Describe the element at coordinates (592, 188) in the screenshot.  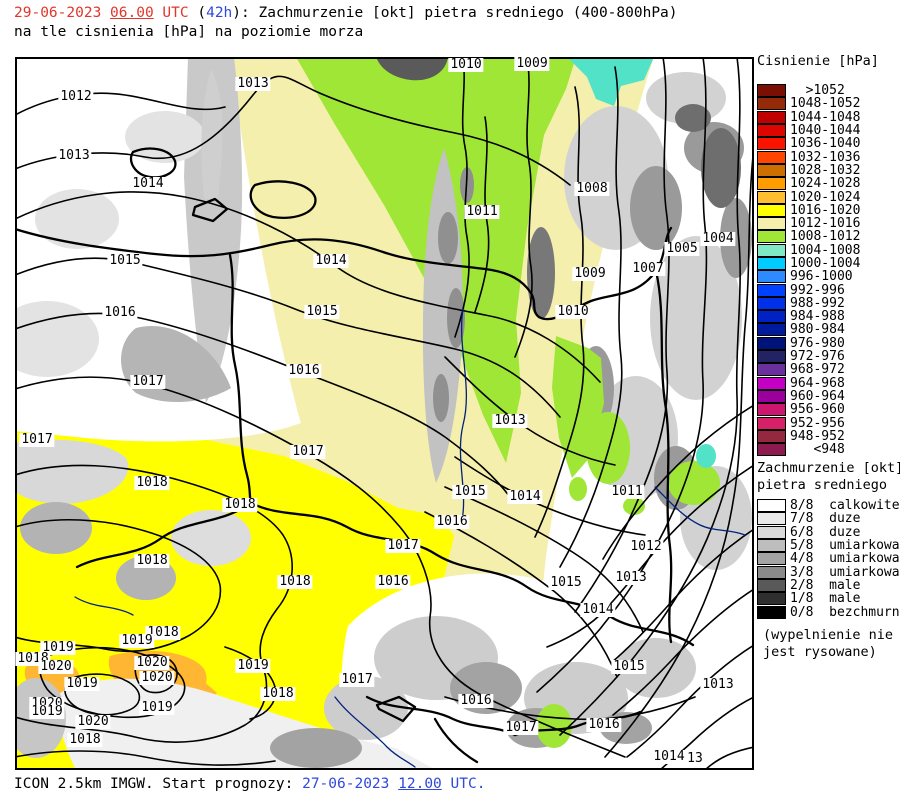
I see `isobar-label: 1008` at that location.